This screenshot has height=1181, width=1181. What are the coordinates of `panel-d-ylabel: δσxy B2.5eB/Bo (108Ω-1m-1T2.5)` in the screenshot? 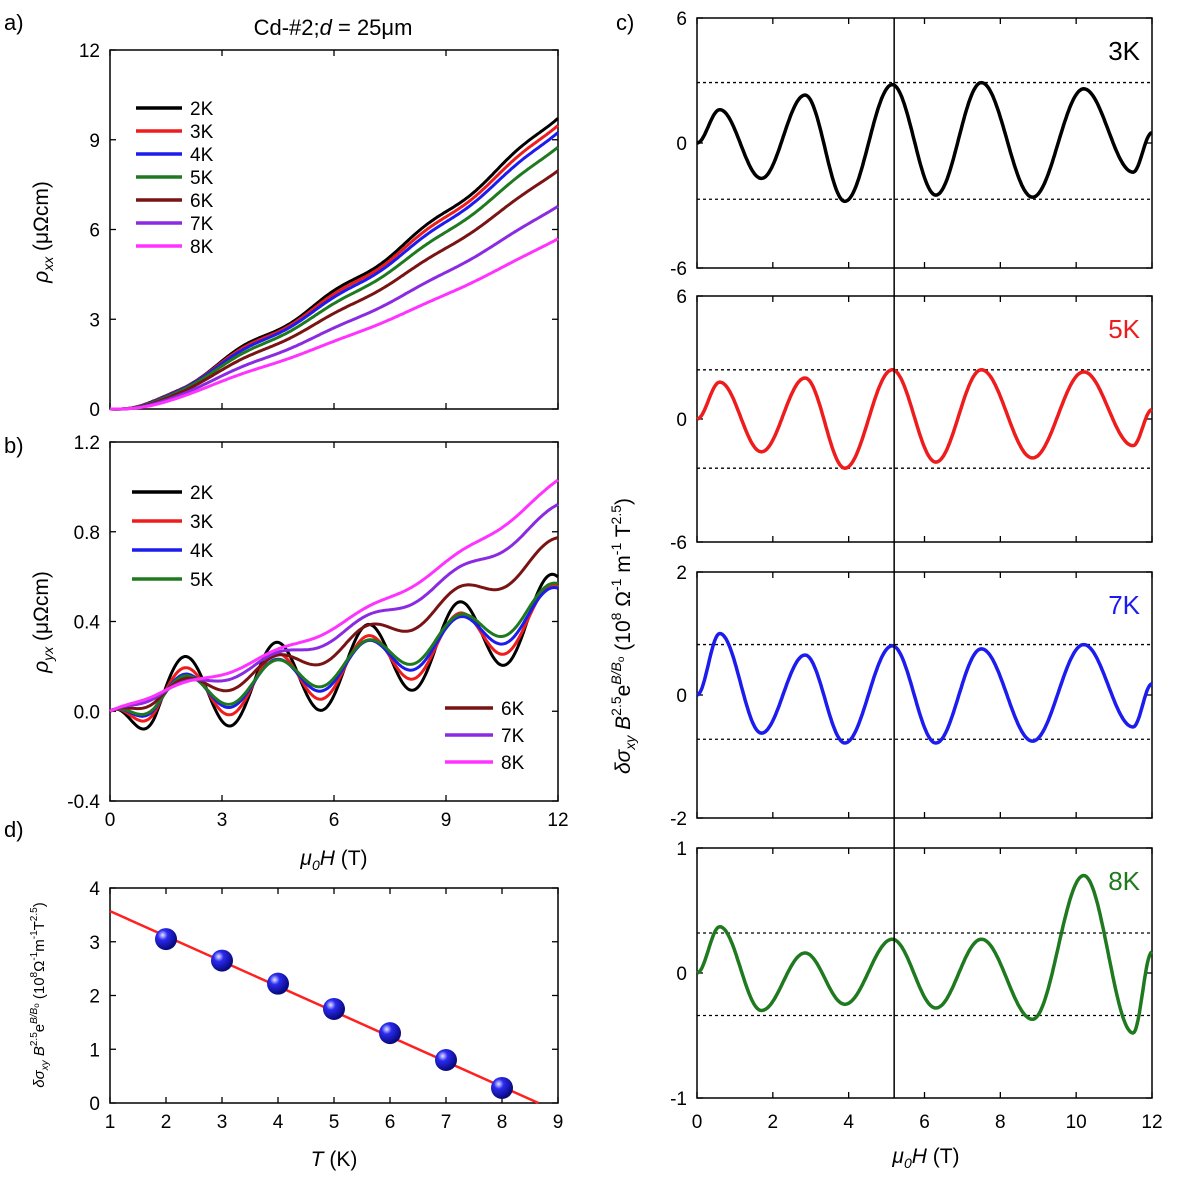 It's located at (40, 994).